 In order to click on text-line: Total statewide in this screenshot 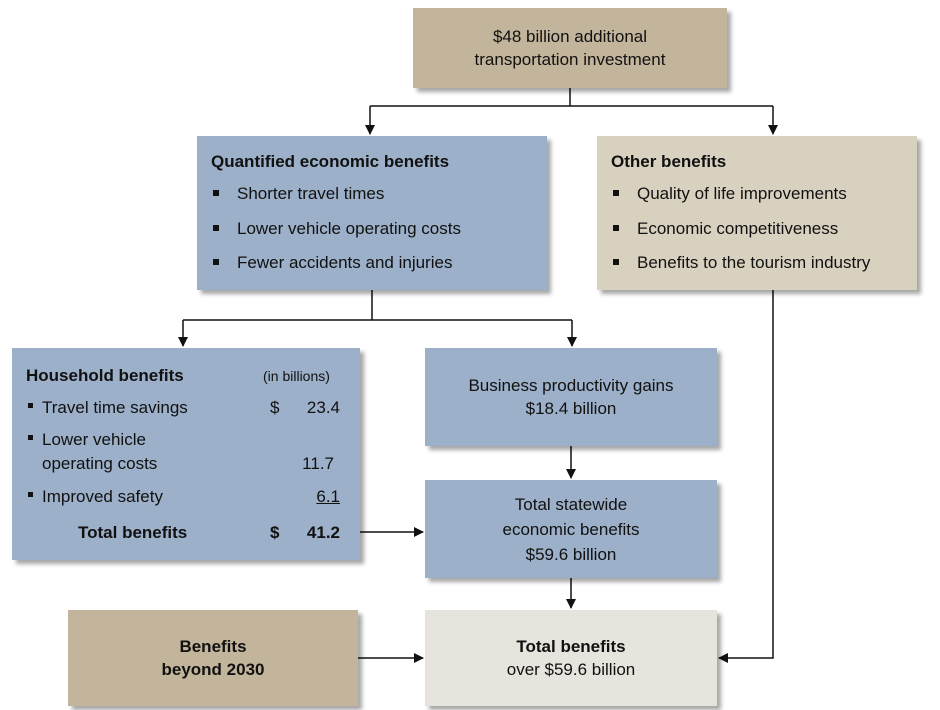, I will do `click(571, 504)`.